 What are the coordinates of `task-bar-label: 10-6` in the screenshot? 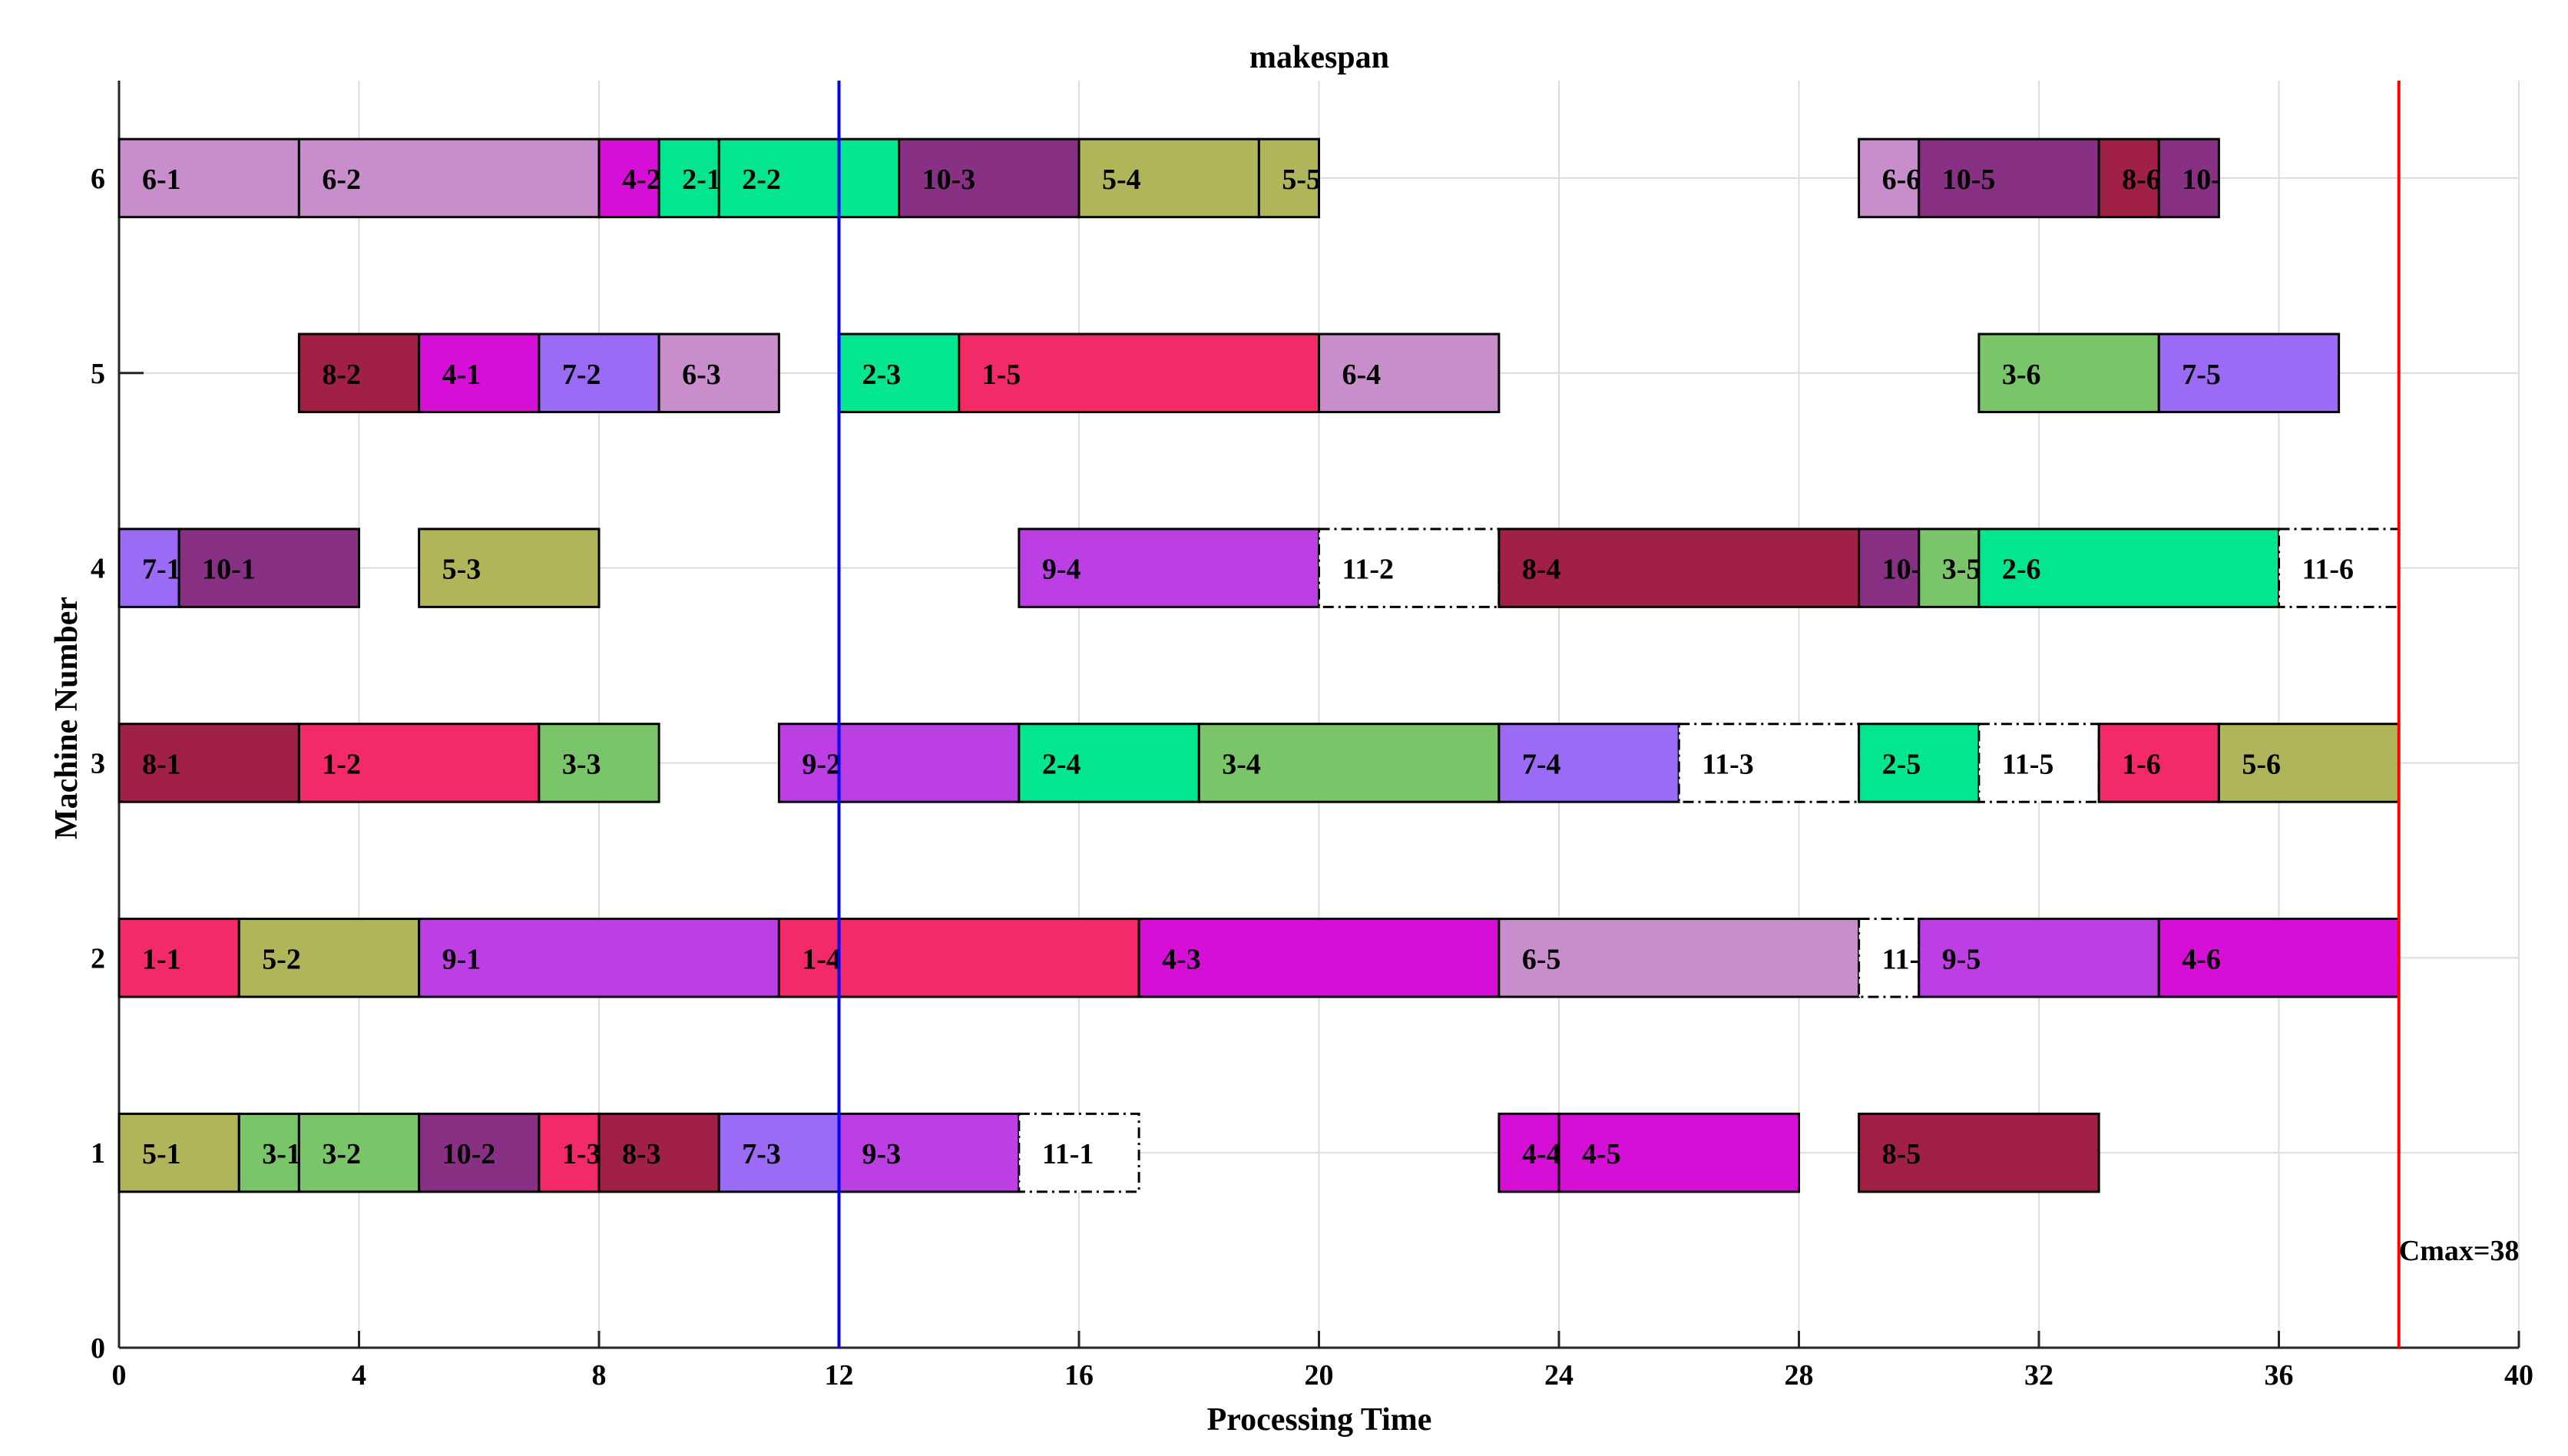 It's located at (2208, 180).